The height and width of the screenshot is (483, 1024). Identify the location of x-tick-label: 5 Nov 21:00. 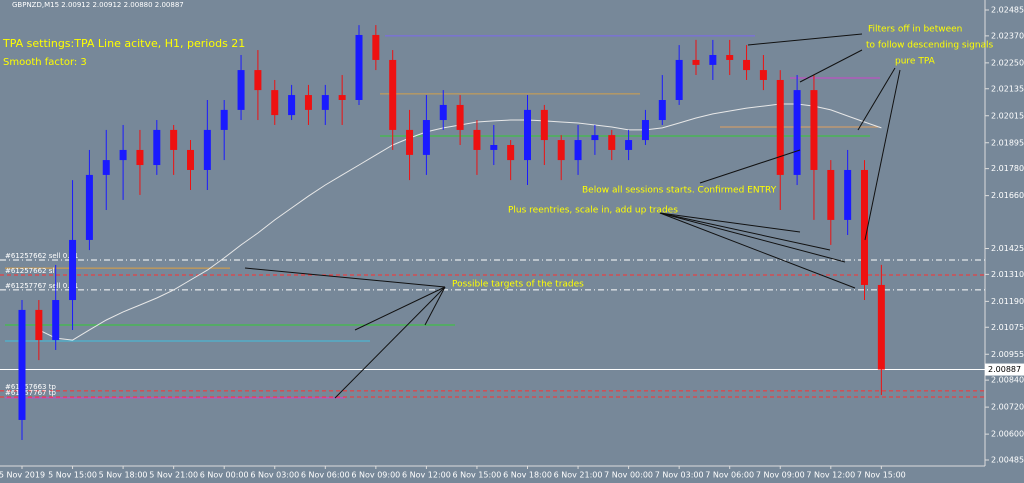
(173, 475).